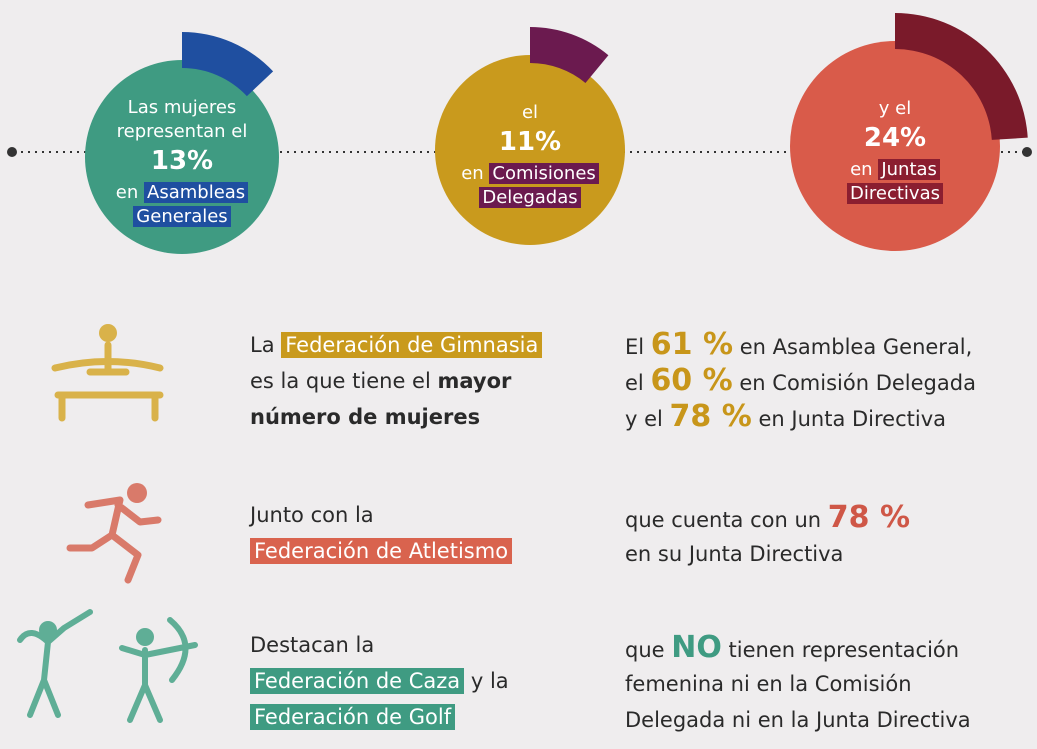  Describe the element at coordinates (848, 419) in the screenshot. I see `text: en Junta Directiva` at that location.